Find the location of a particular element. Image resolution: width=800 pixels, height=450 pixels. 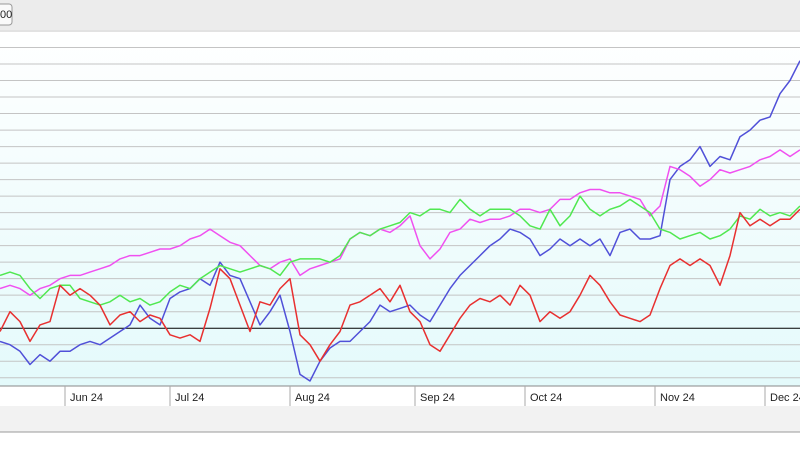

footer is located at coordinates (400, 419).